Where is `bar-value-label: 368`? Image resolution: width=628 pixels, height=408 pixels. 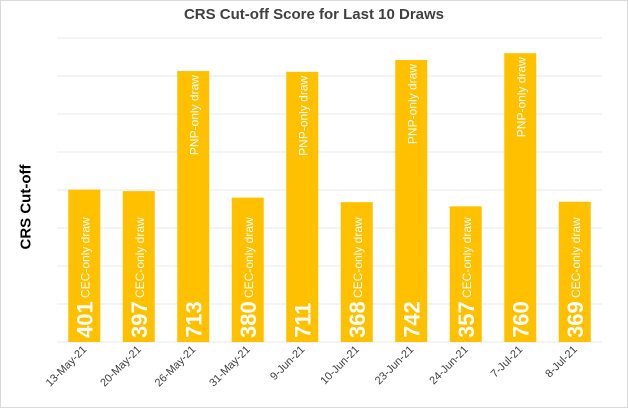
bar-value-label: 368 is located at coordinates (357, 319).